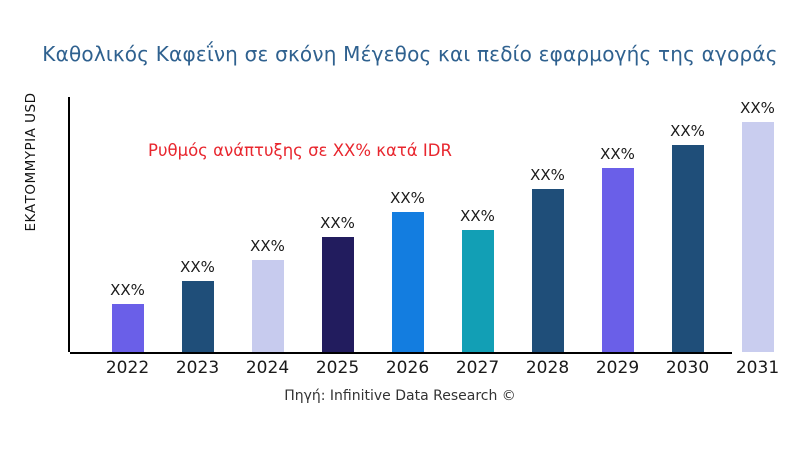 This screenshot has width=800, height=450. I want to click on bar-value-label-2022: XX%, so click(127, 289).